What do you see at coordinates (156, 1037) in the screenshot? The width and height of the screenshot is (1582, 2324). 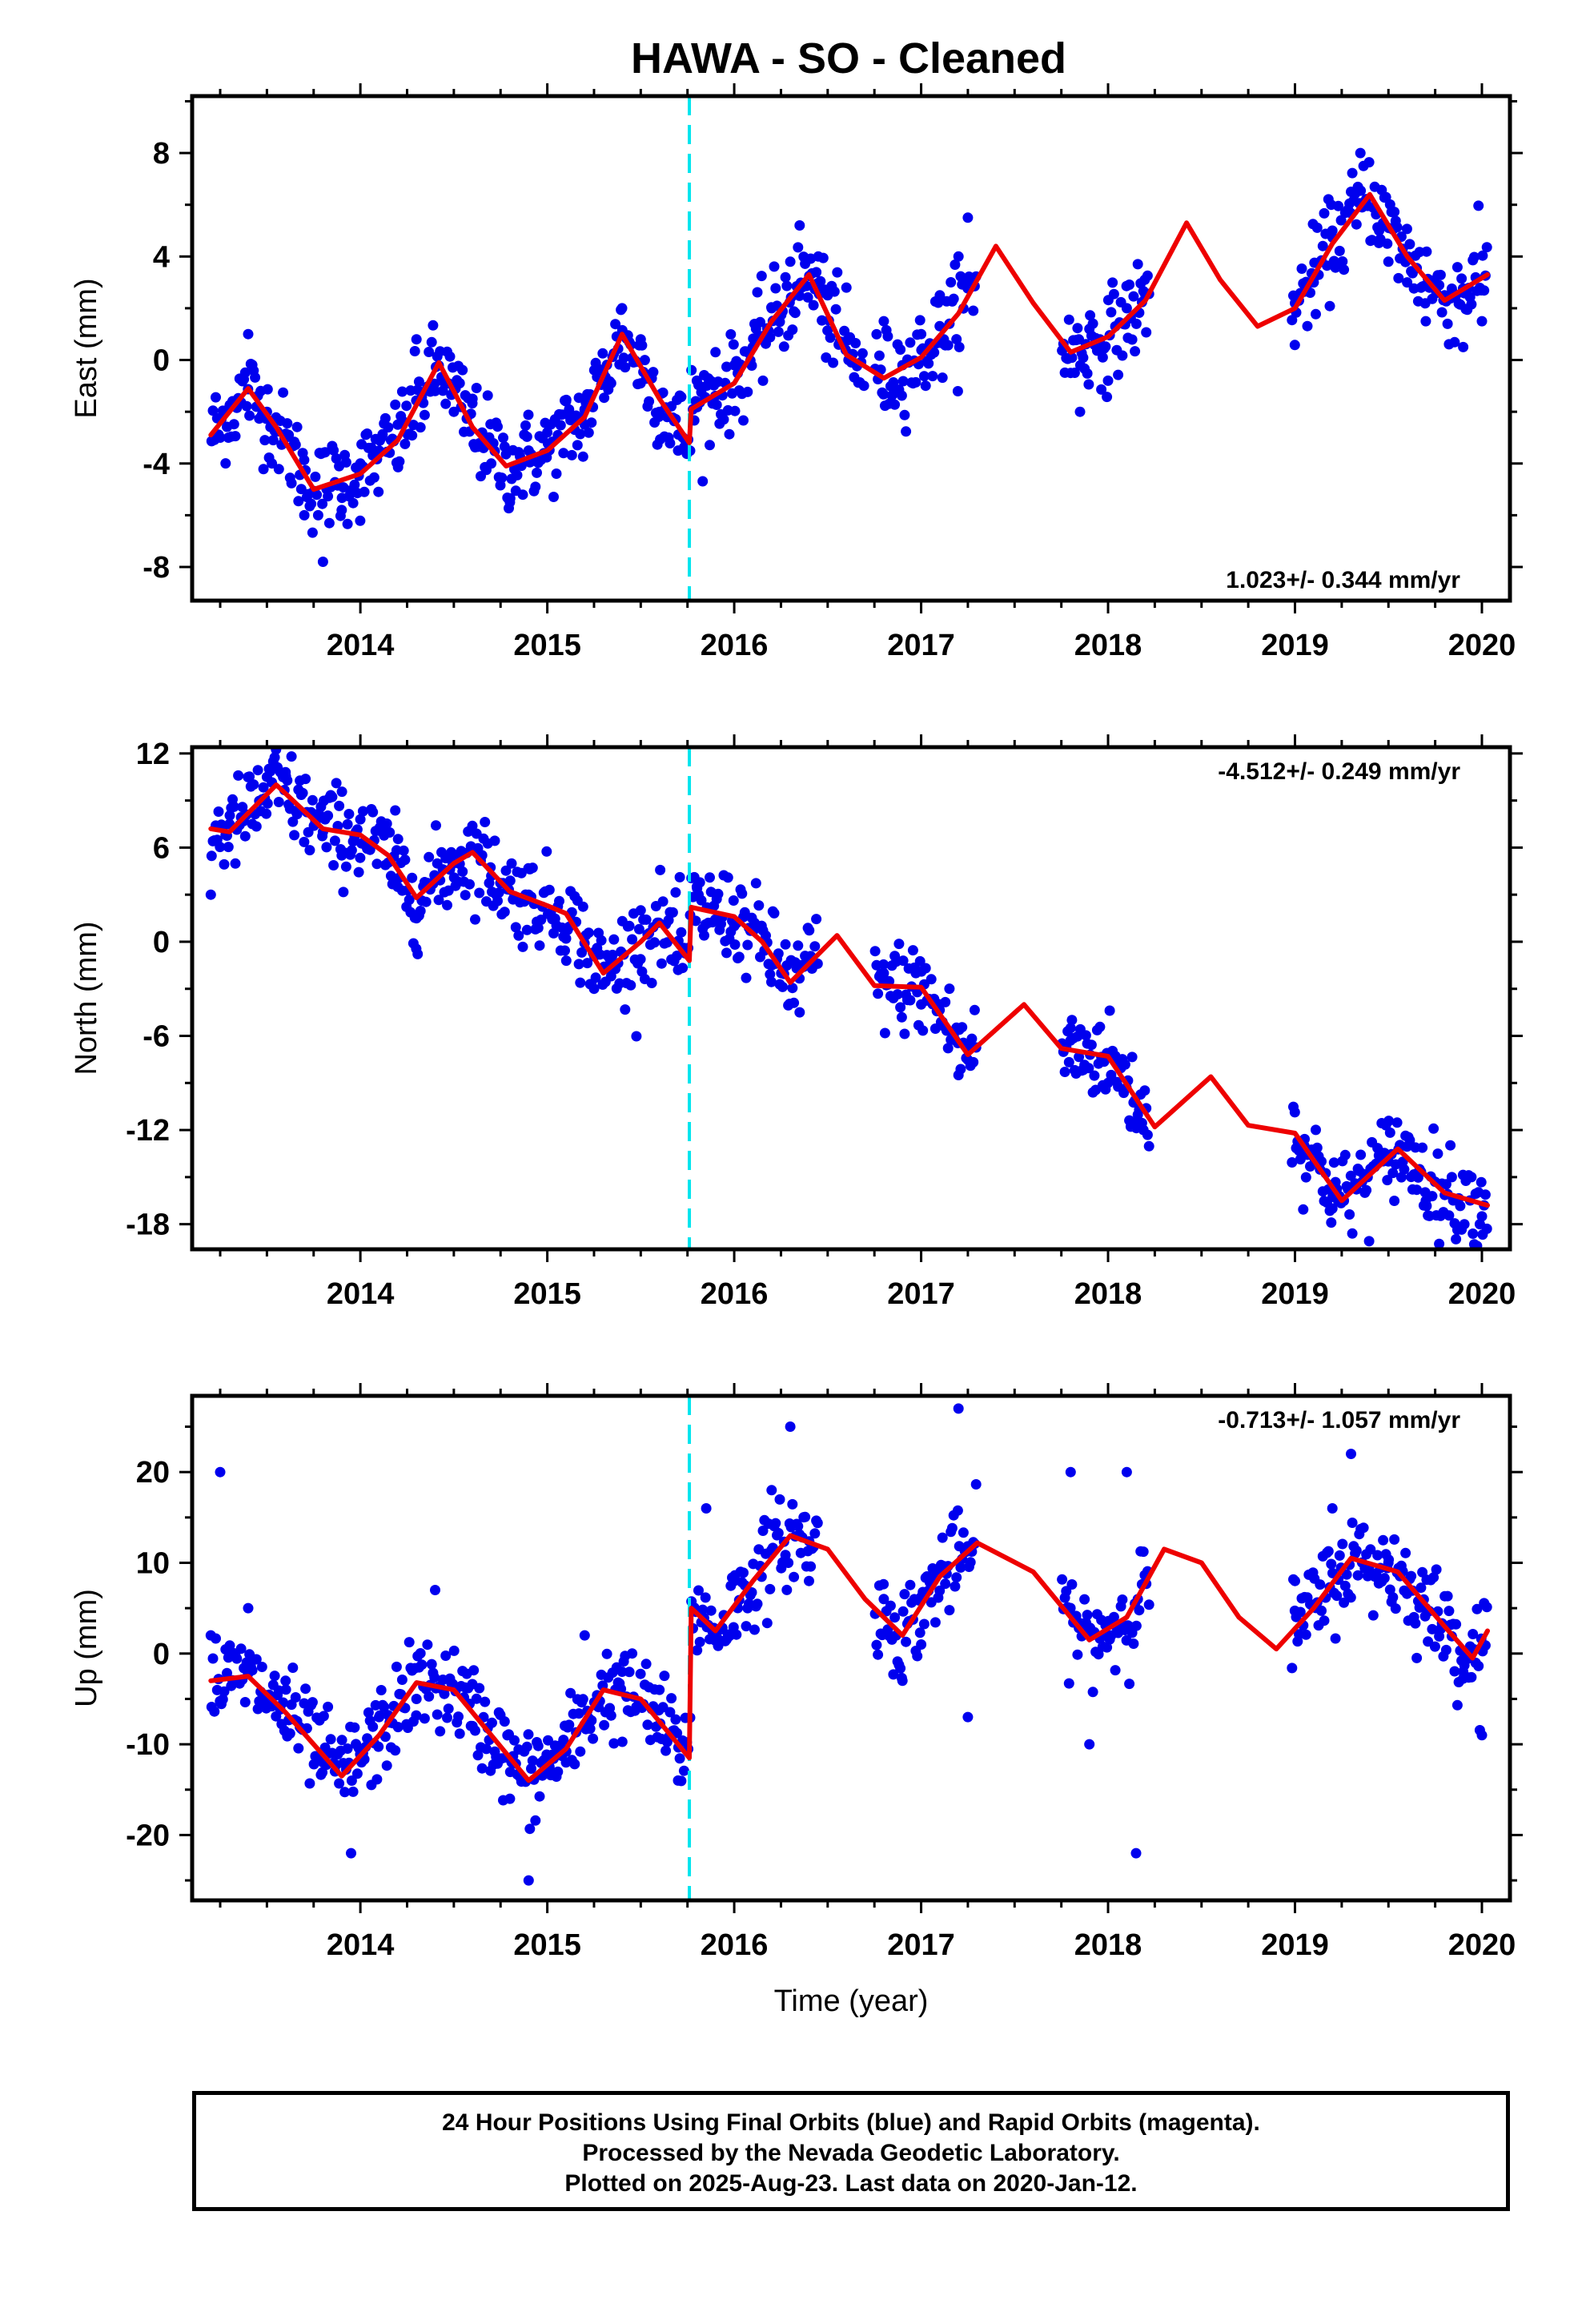 I see `y-tick-label: -6` at bounding box center [156, 1037].